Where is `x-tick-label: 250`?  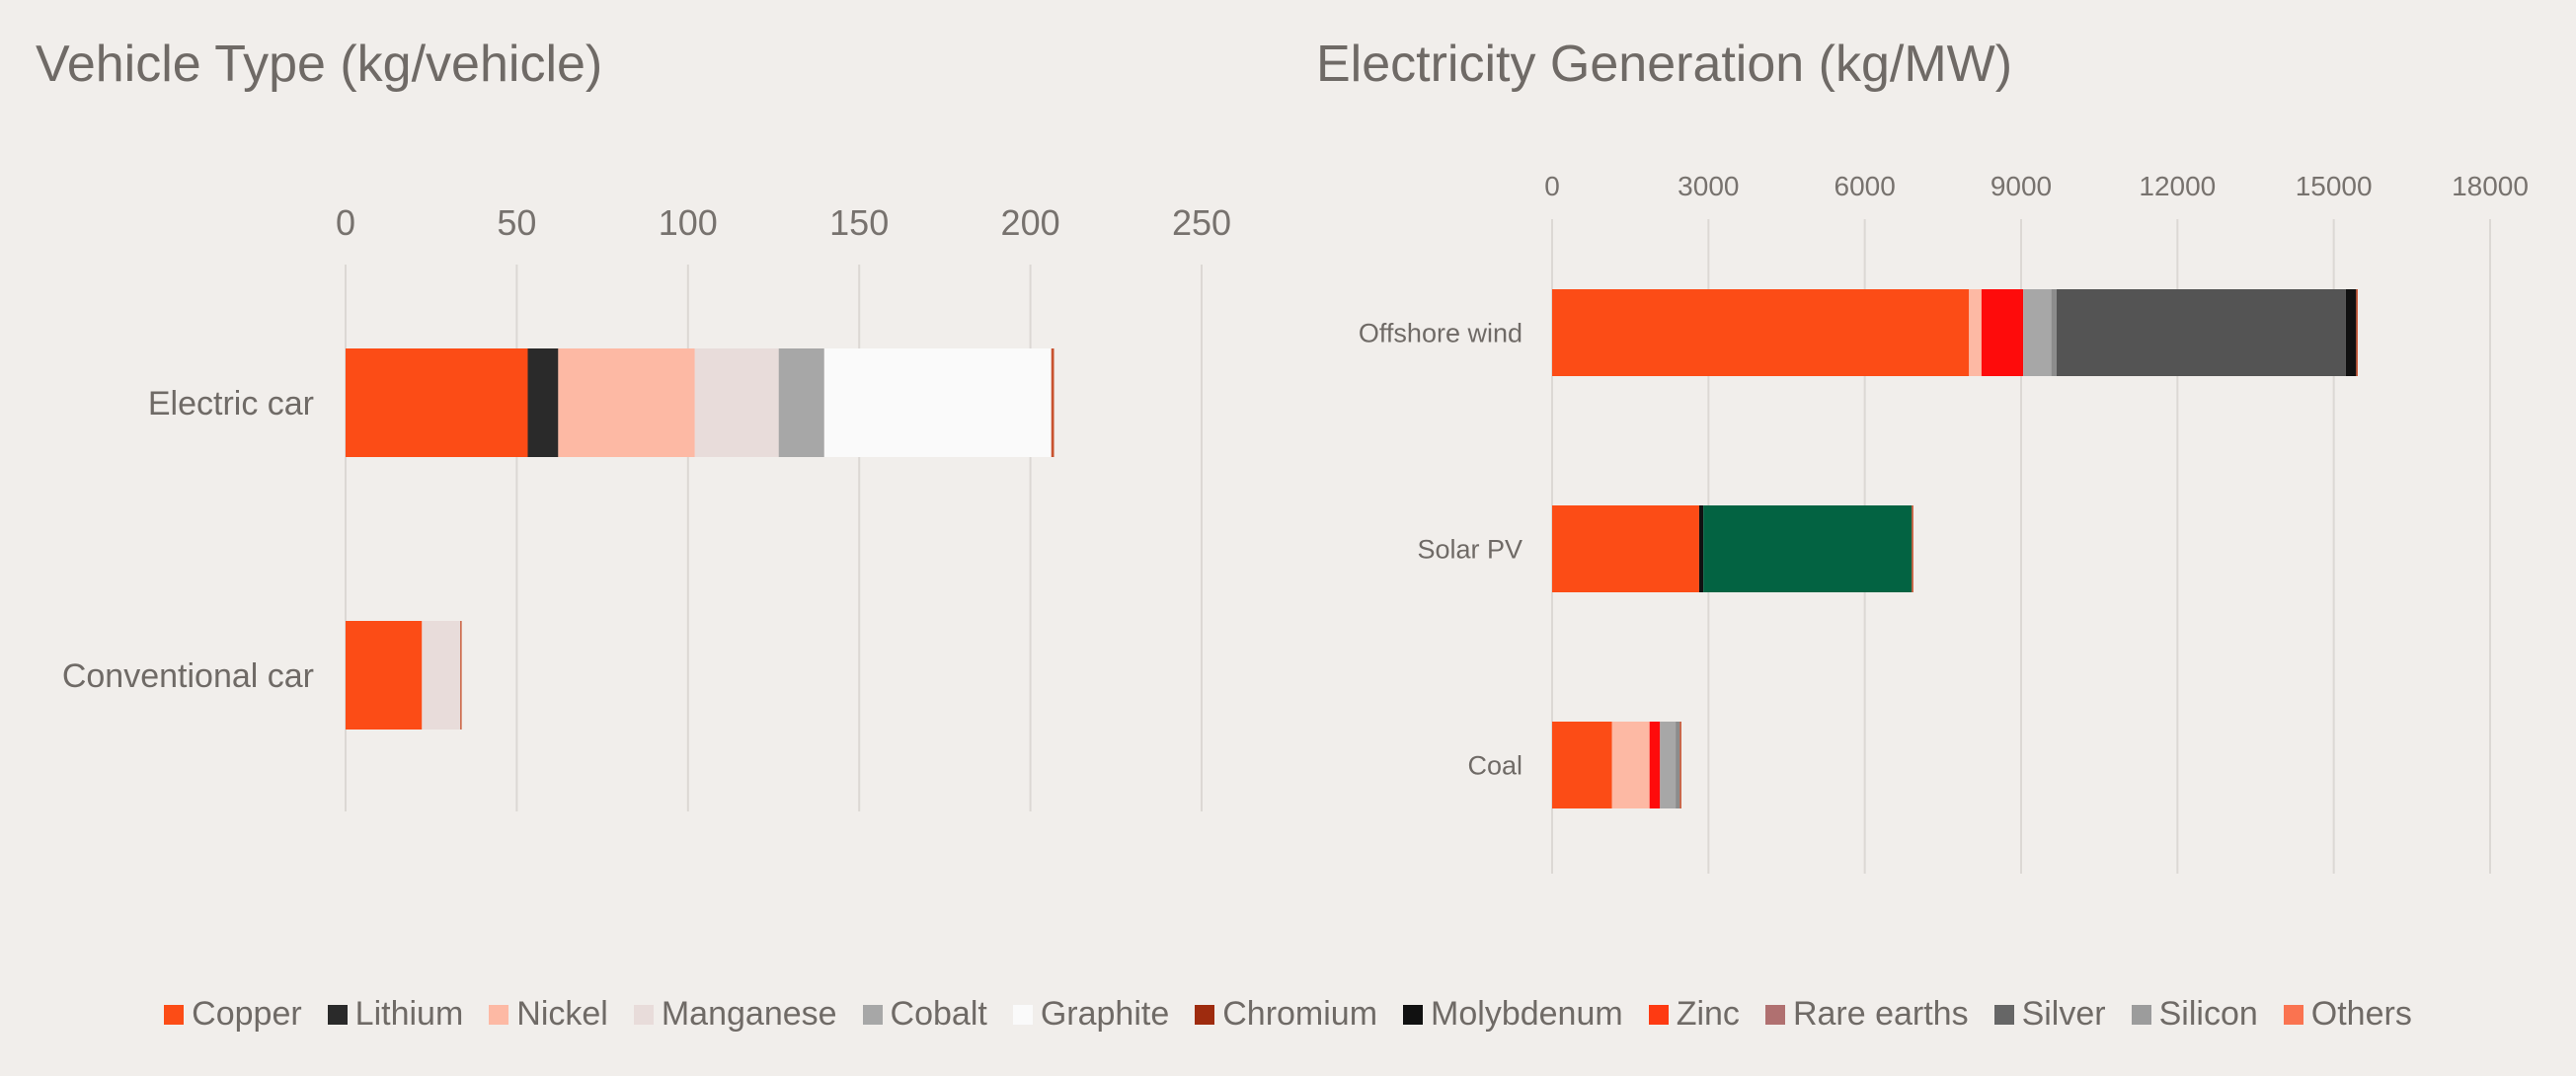 x-tick-label: 250 is located at coordinates (1201, 223).